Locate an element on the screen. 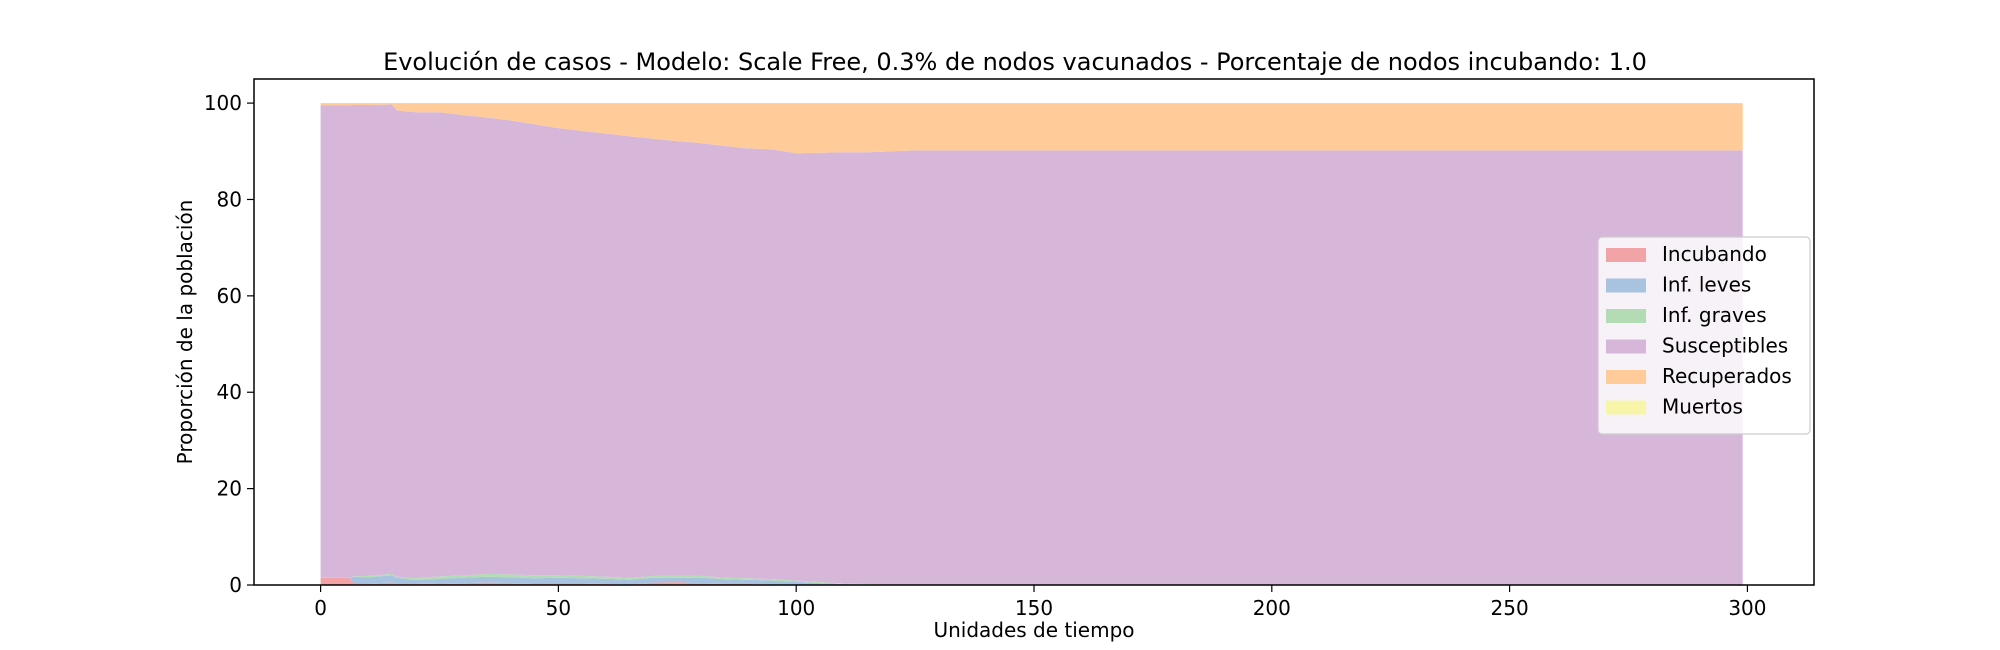 The image size is (2000, 650). y-axis-ticks: 0 20 40 60 80 100 is located at coordinates (229, 344).